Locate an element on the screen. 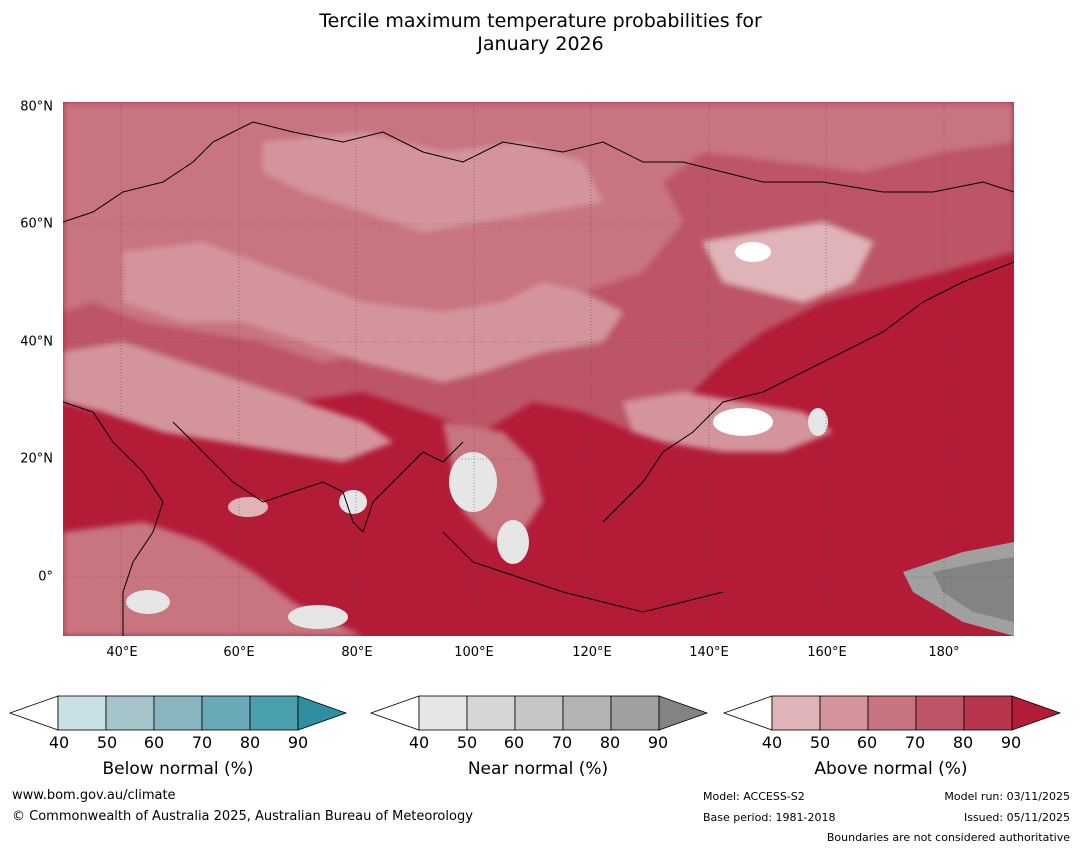 Image resolution: width=1081 pixels, height=850 pixels. cbar-near-tick-70: 70 is located at coordinates (562, 742).